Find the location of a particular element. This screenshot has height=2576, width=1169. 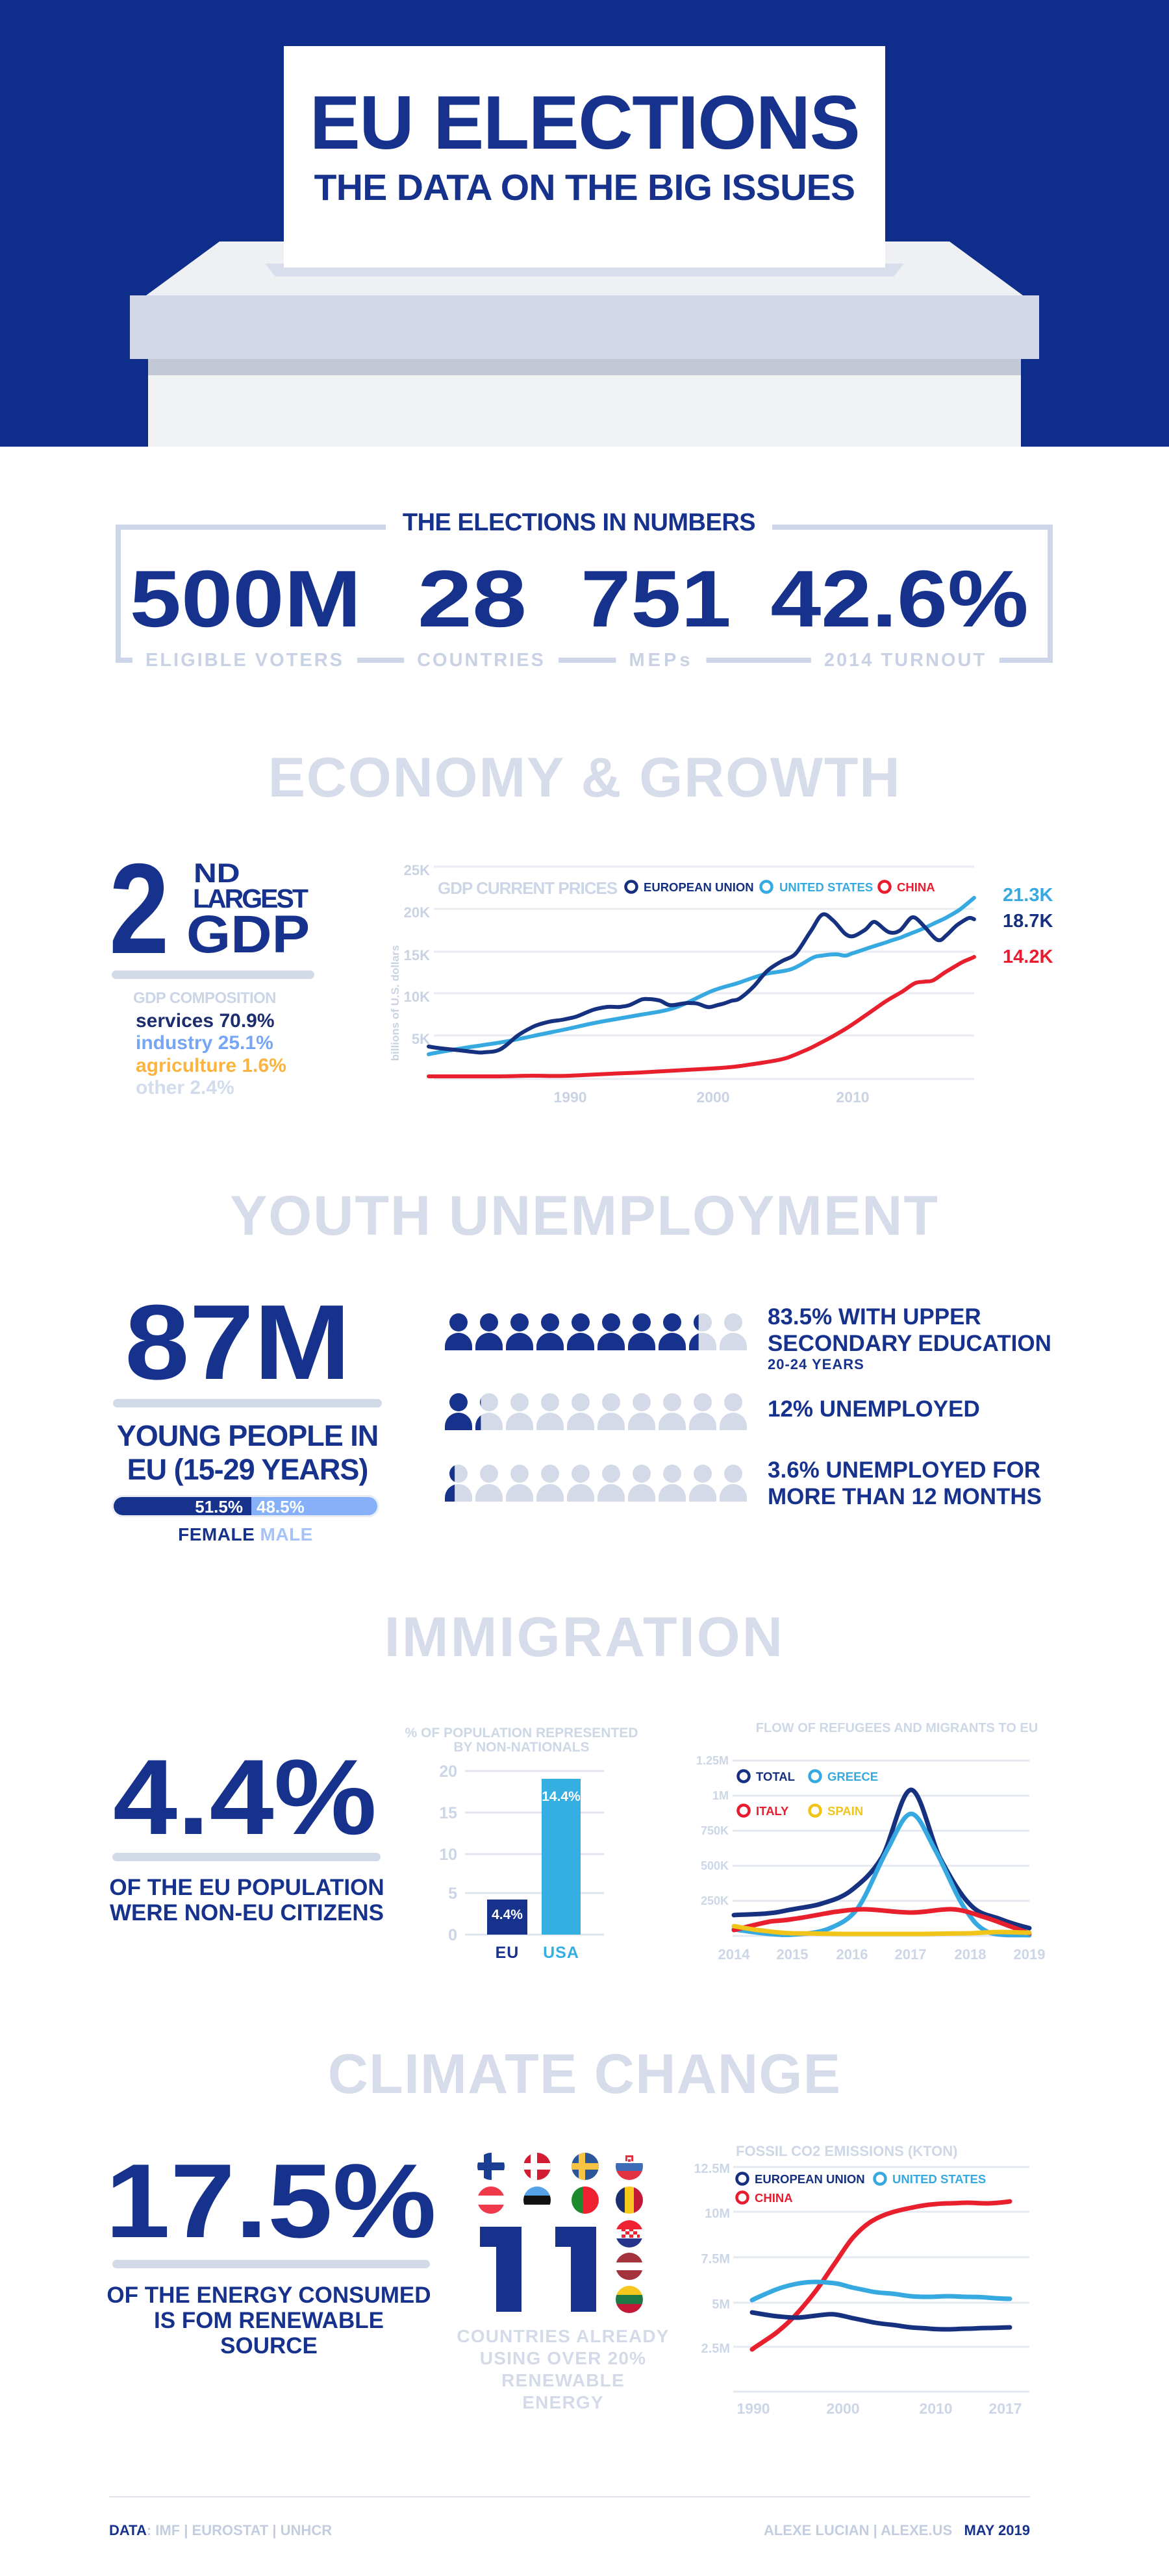

svg-text: 10K is located at coordinates (417, 997).